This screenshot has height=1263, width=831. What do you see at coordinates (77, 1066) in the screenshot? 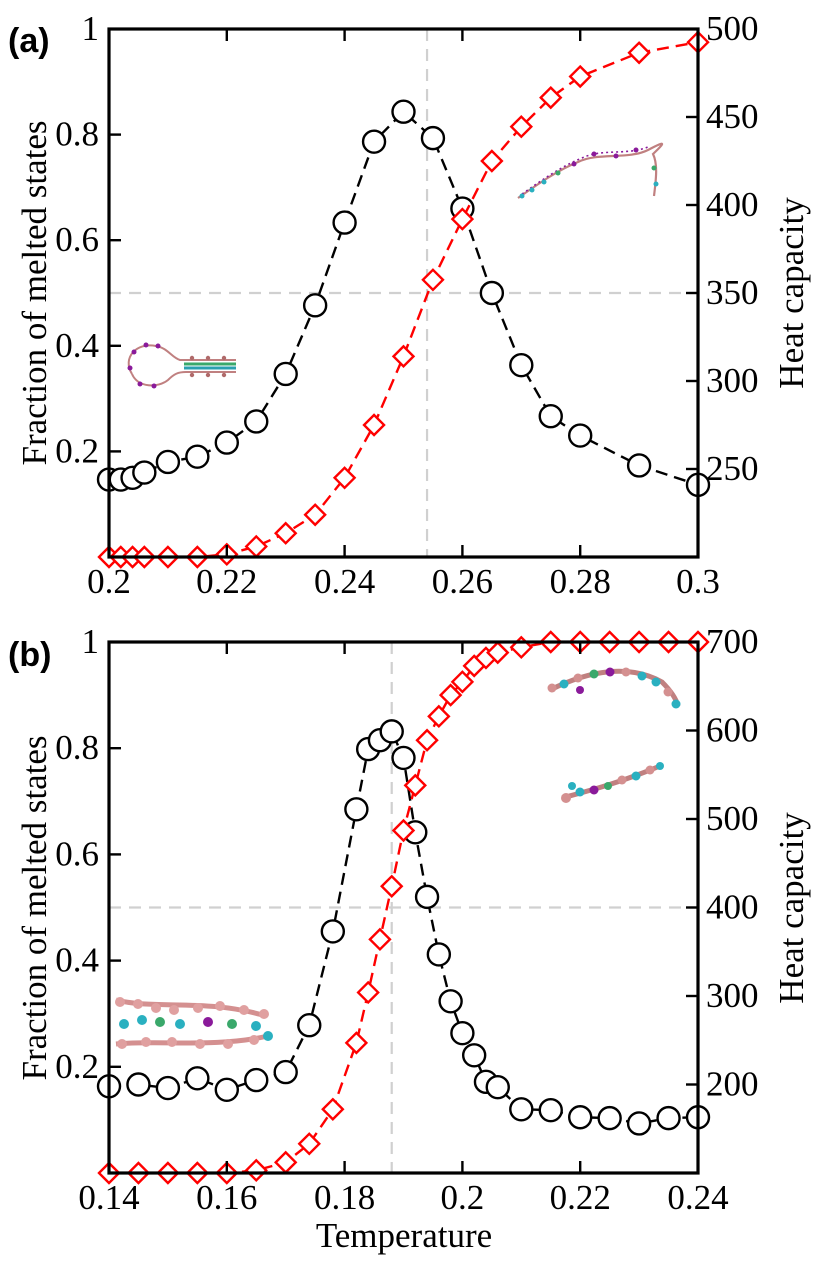
I see `panel-b-y-tick-label: 0.2` at bounding box center [77, 1066].